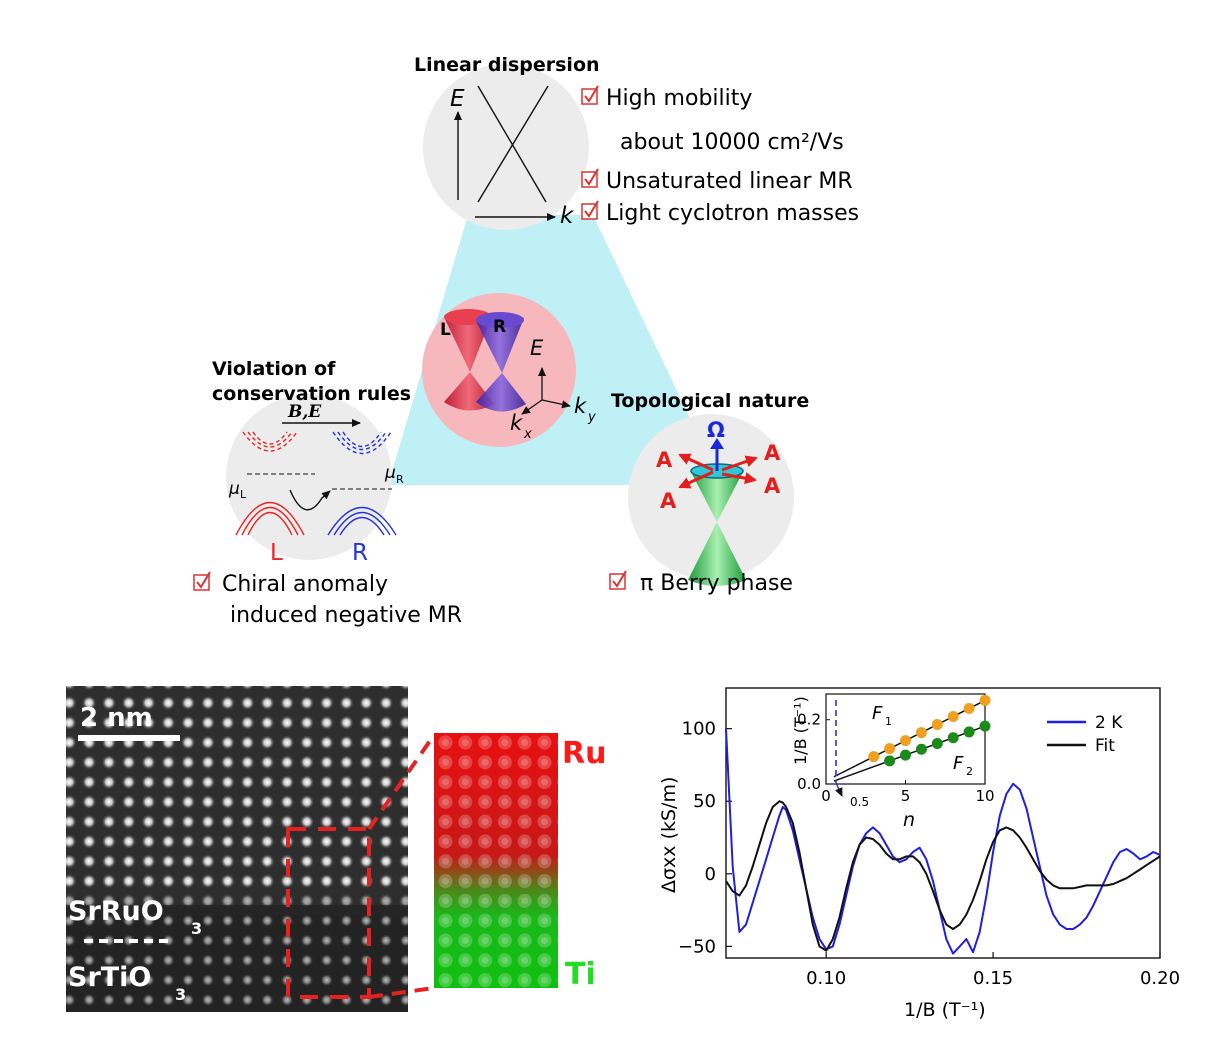 The width and height of the screenshot is (1227, 1052). Describe the element at coordinates (305, 584) in the screenshot. I see `item-chiral-anomaly: Chiral anomaly` at that location.